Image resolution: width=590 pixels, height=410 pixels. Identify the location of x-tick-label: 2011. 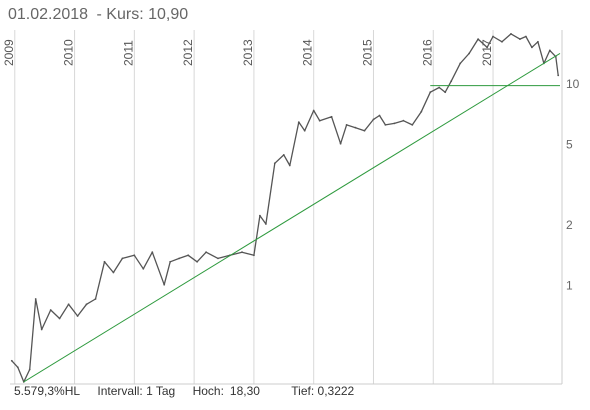
(128, 53).